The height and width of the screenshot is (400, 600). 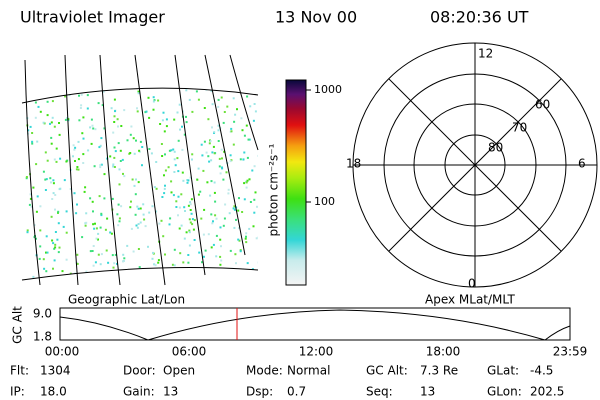 I want to click on time-label: 00:00, so click(x=62, y=352).